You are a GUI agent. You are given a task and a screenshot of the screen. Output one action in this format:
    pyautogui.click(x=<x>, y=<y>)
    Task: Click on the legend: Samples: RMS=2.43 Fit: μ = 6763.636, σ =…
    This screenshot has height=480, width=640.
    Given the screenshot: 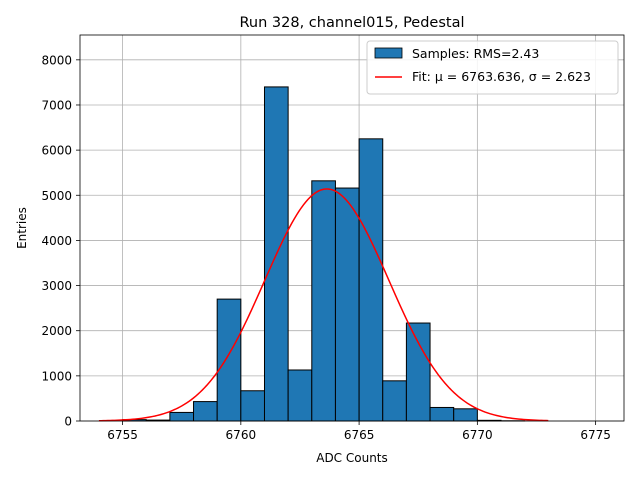 What is the action you would take?
    pyautogui.click(x=492, y=67)
    